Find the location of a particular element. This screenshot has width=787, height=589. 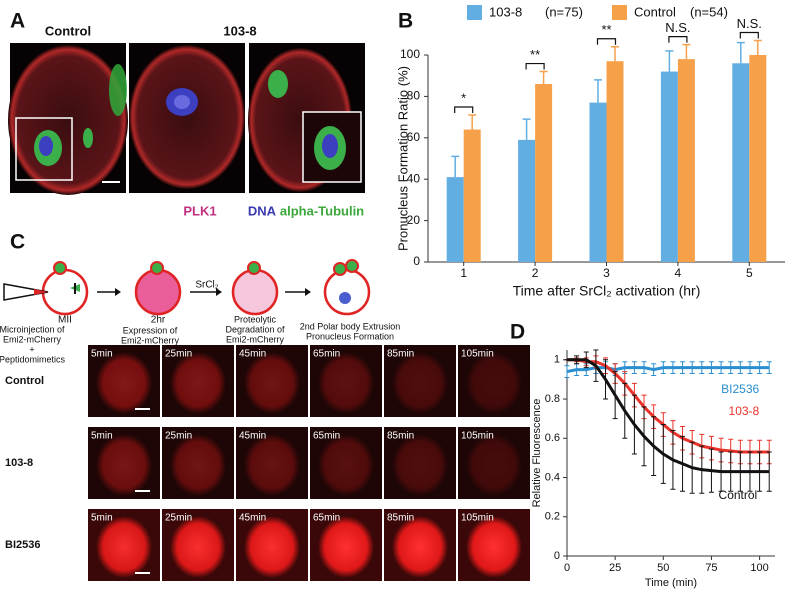

y-tick-label: 100 is located at coordinates (410, 54).